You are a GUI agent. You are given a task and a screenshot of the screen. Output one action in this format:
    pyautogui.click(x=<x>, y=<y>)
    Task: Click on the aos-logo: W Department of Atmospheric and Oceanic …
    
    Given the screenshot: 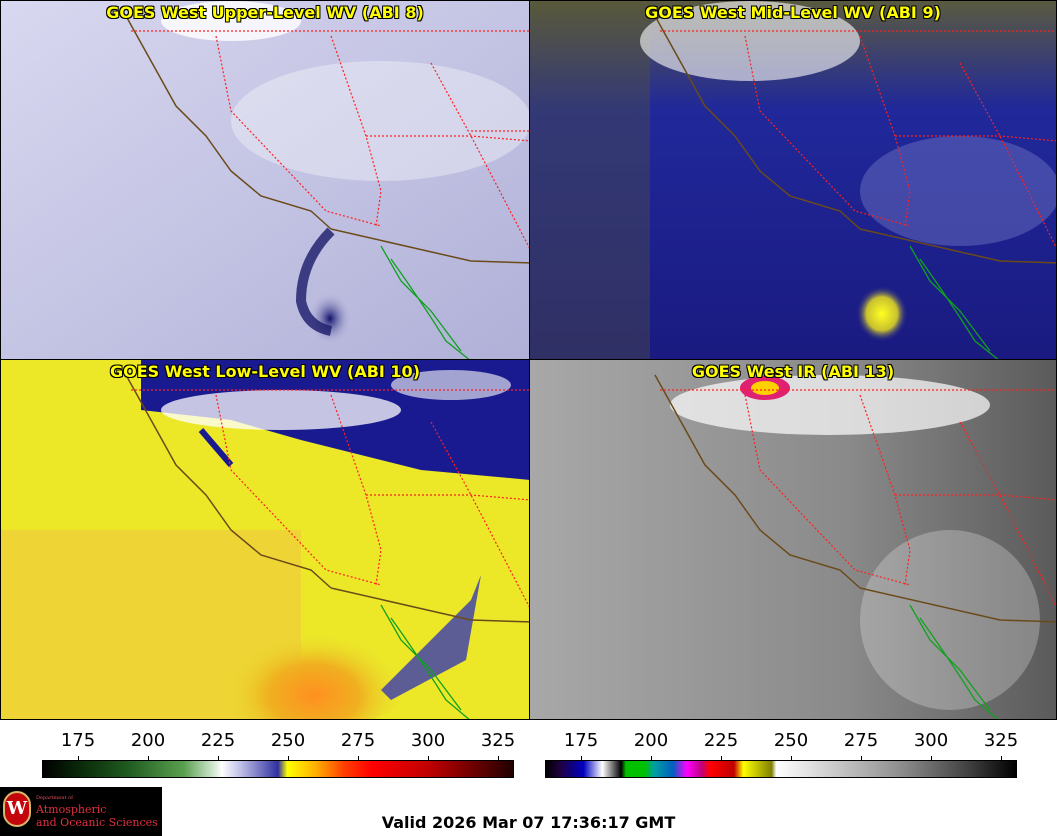 What is the action you would take?
    pyautogui.click(x=81, y=811)
    